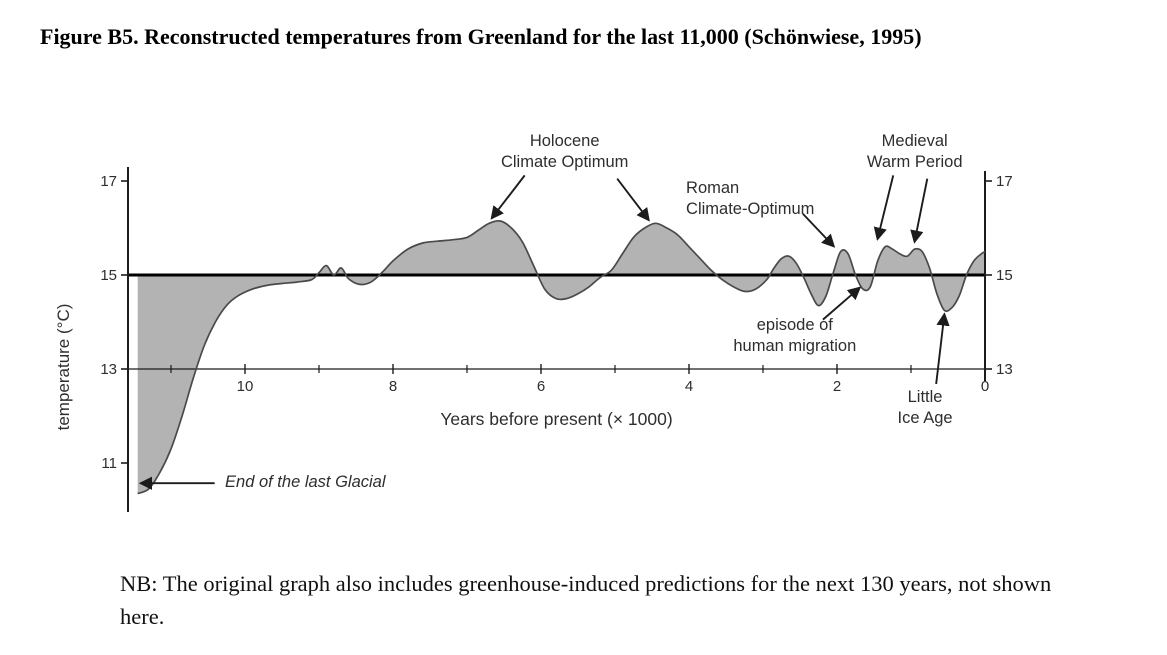  Describe the element at coordinates (245, 386) in the screenshot. I see `x-tick-label: 10` at that location.